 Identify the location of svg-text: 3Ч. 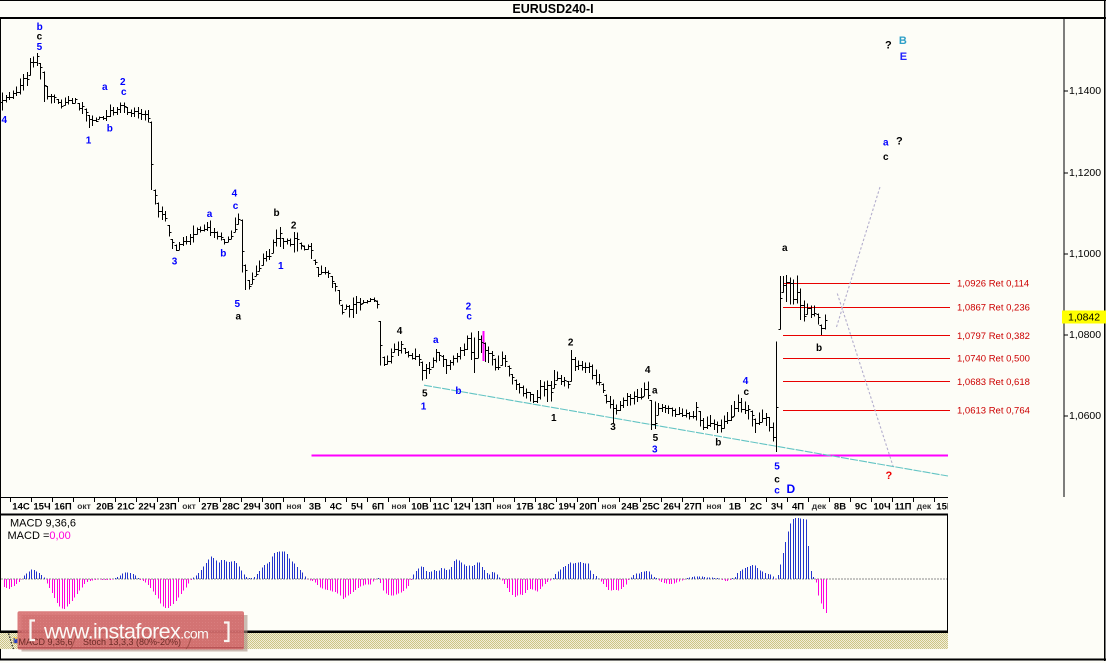
(777, 507).